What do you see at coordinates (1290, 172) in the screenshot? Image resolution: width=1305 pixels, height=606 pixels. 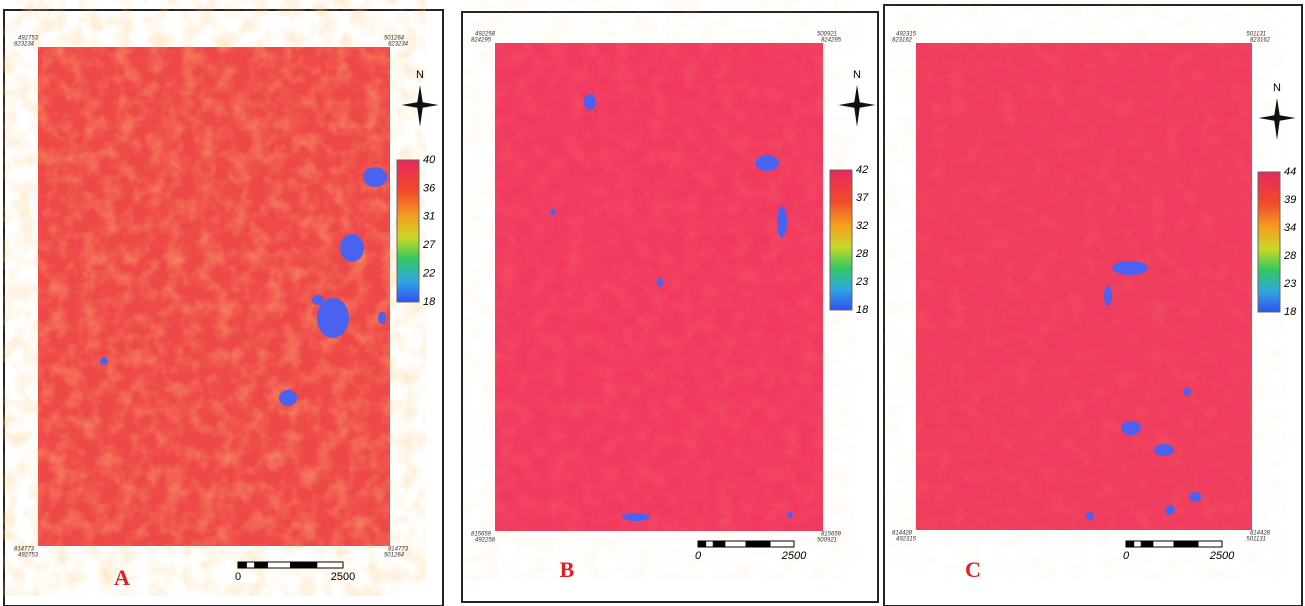 I see `legend-tick: 44` at bounding box center [1290, 172].